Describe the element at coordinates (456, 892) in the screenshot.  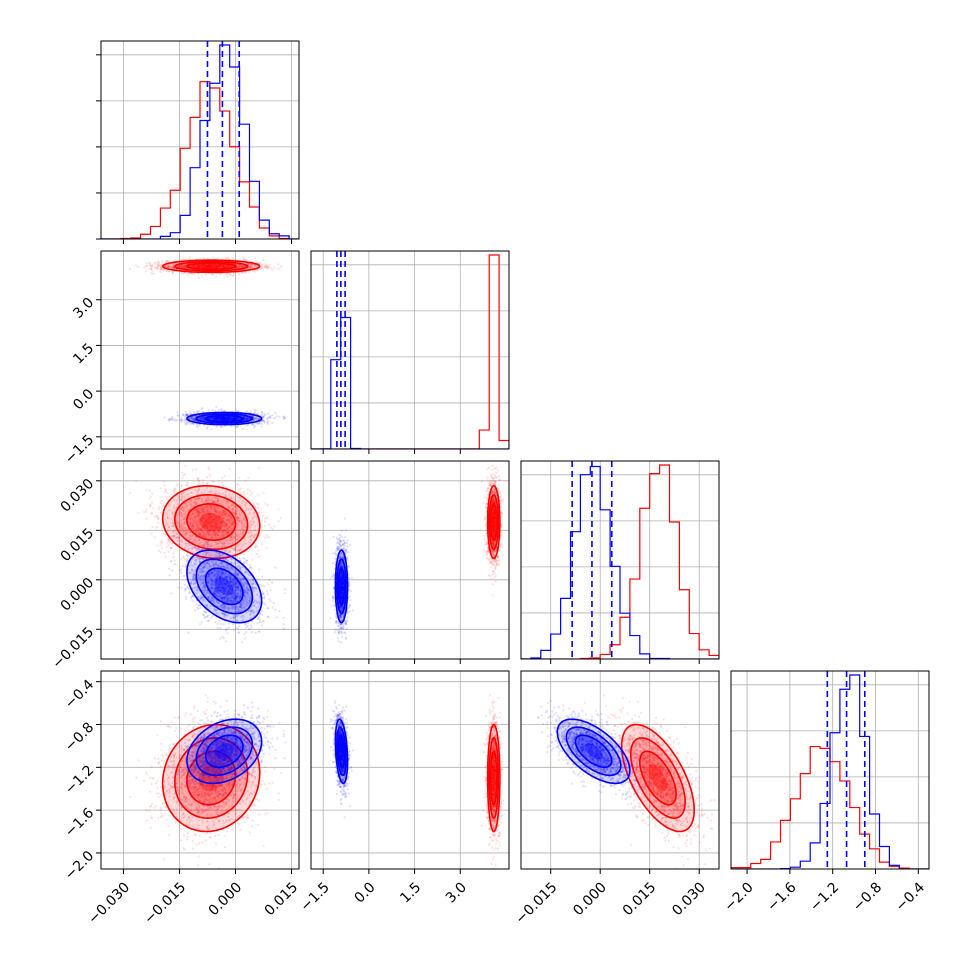
I see `x-tick-label: 3.0` at that location.